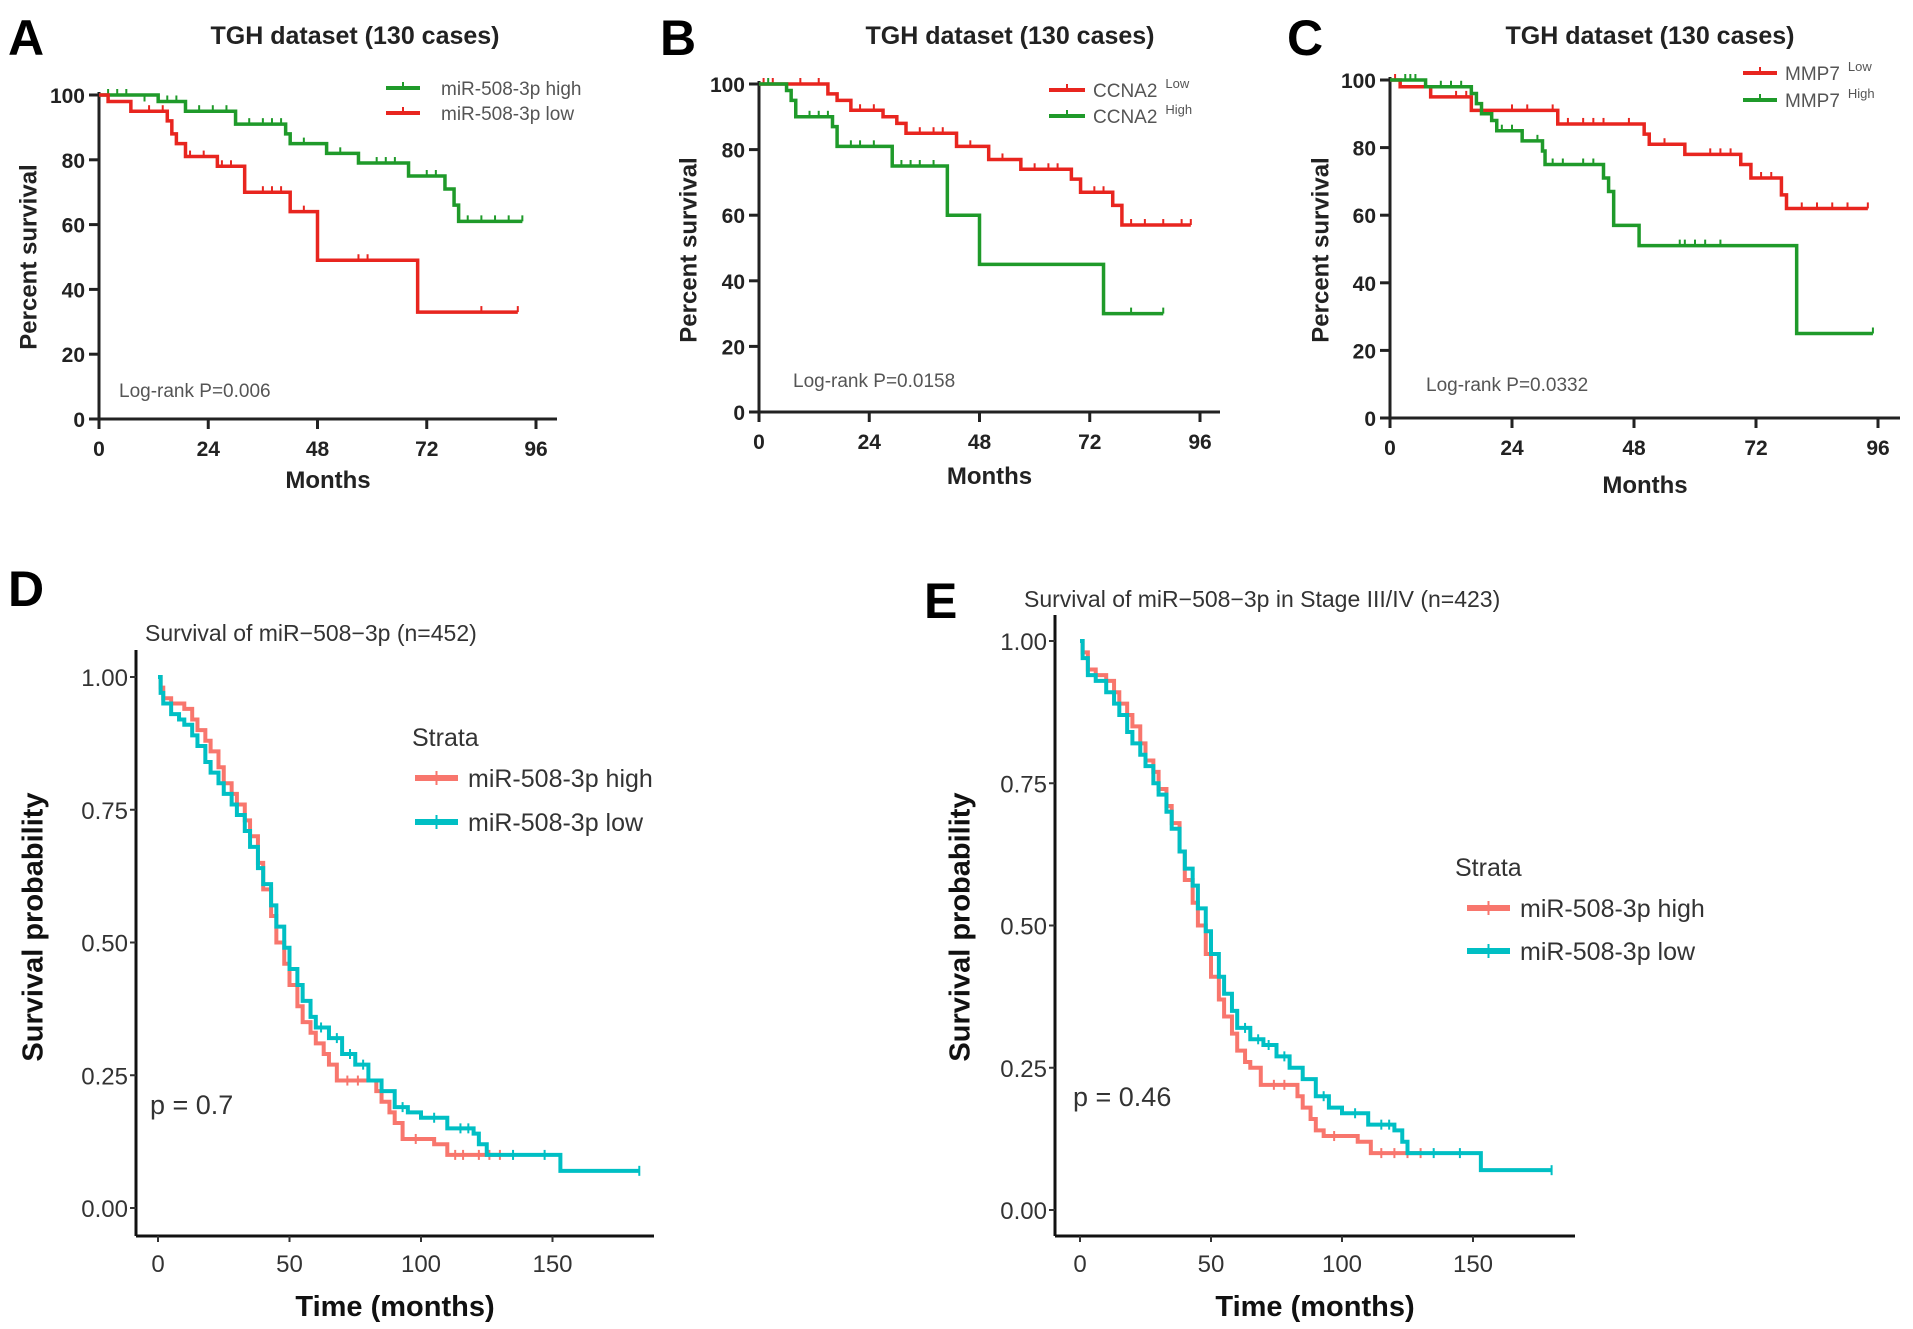 The image size is (1913, 1329). I want to click on survival-curve-mmp7-high, so click(1631, 207).